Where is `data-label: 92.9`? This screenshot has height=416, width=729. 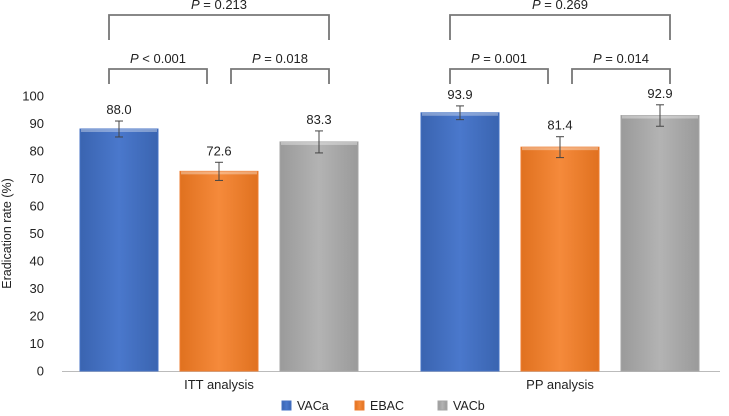 data-label: 92.9 is located at coordinates (659, 93).